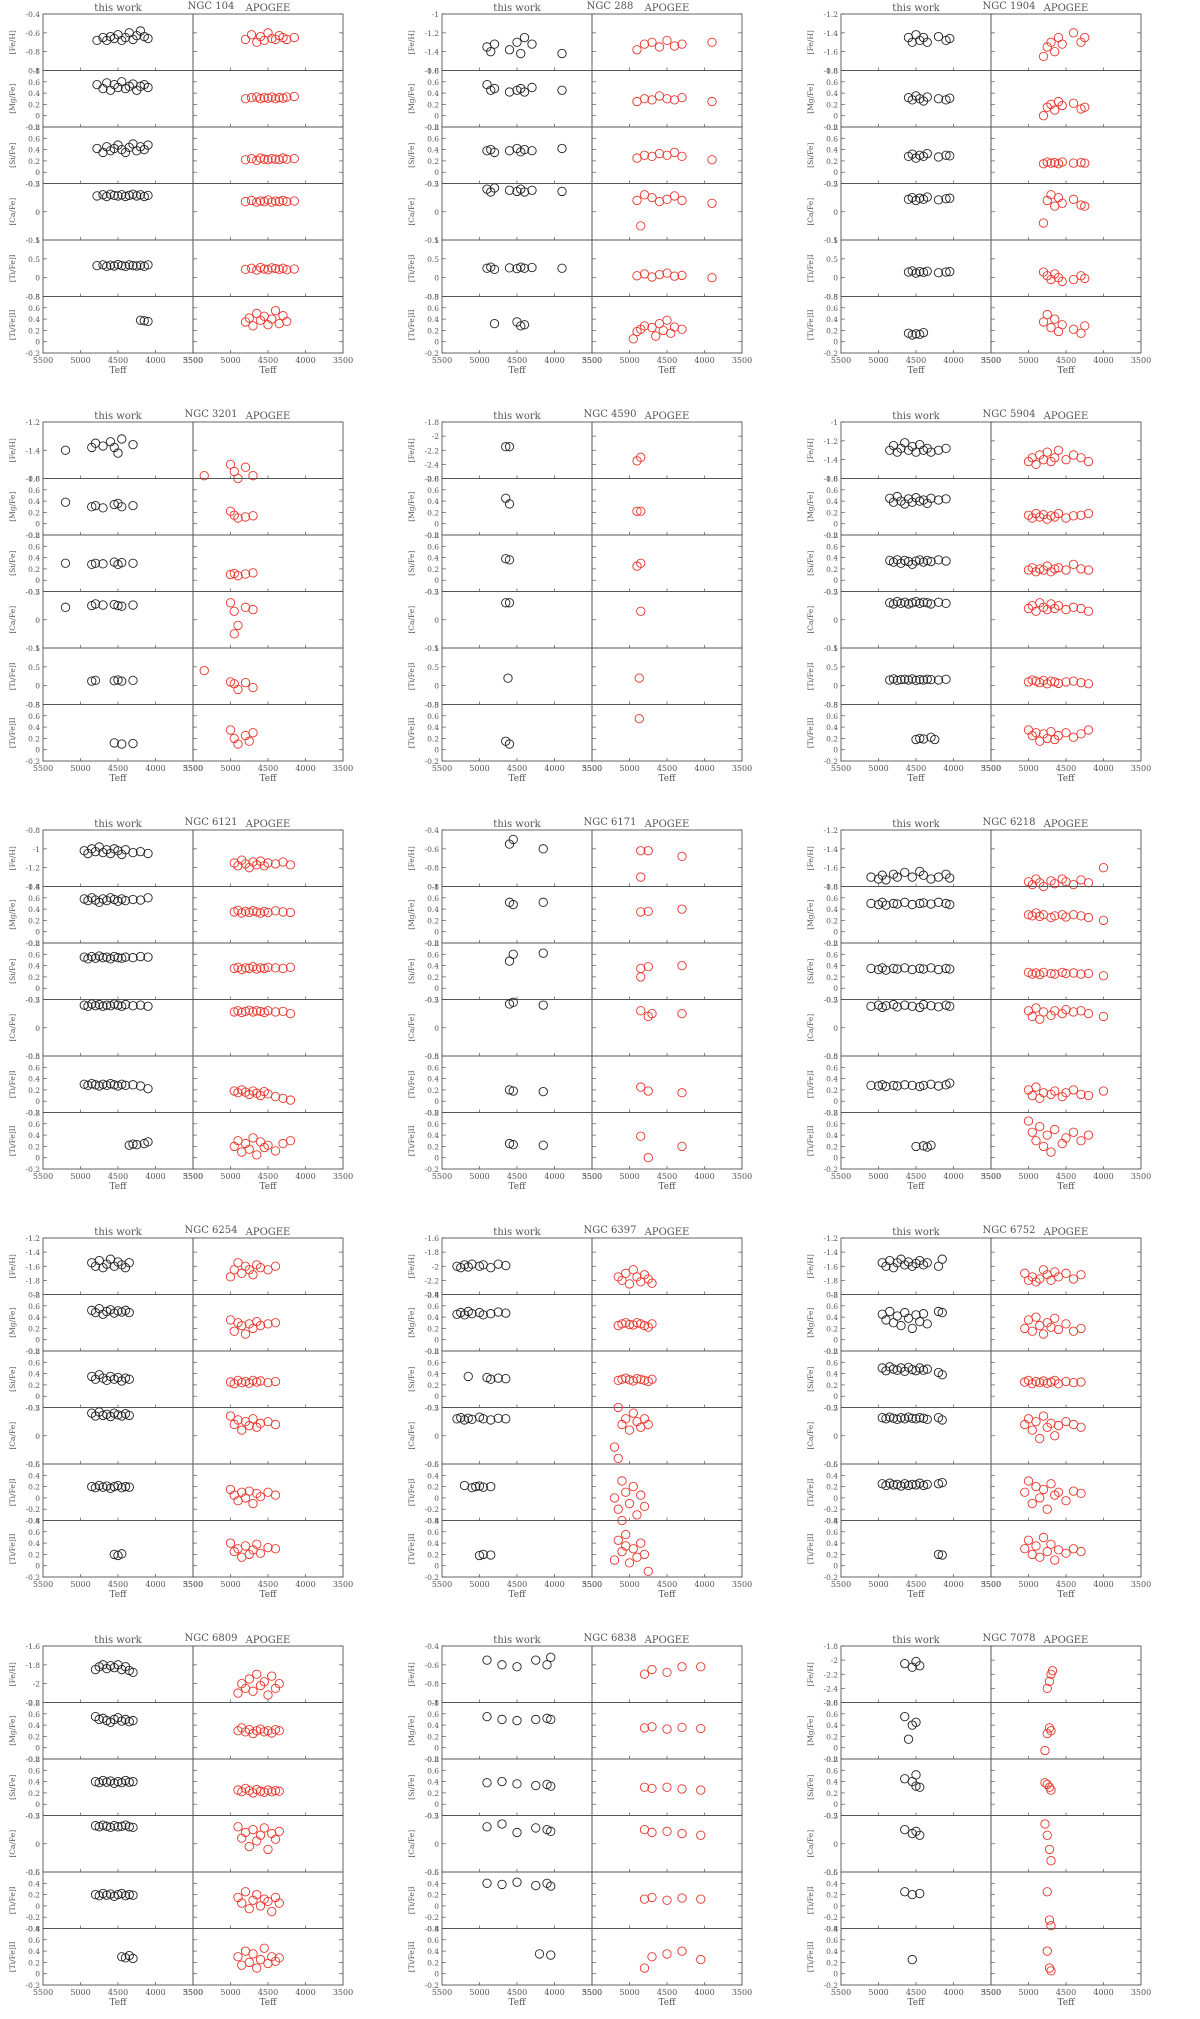  What do you see at coordinates (592, 1176) in the screenshot?
I see `x-tick-label: 3500` at bounding box center [592, 1176].